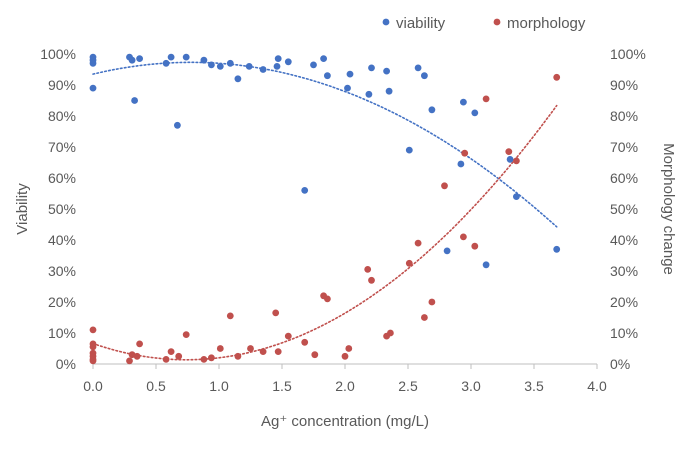 The image size is (693, 453). Describe the element at coordinates (624, 333) in the screenshot. I see `y-right-tick-label: 10%` at that location.